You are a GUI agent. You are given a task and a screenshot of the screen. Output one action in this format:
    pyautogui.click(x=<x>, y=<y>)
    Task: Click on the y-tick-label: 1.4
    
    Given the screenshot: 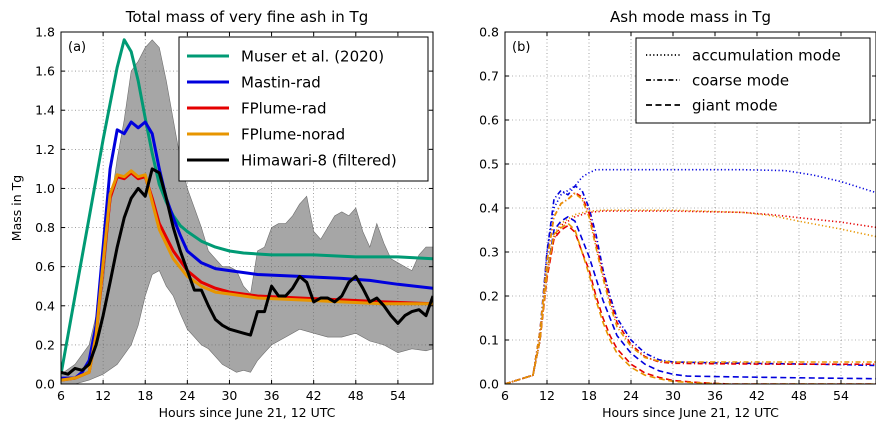 What is the action you would take?
    pyautogui.click(x=45, y=110)
    